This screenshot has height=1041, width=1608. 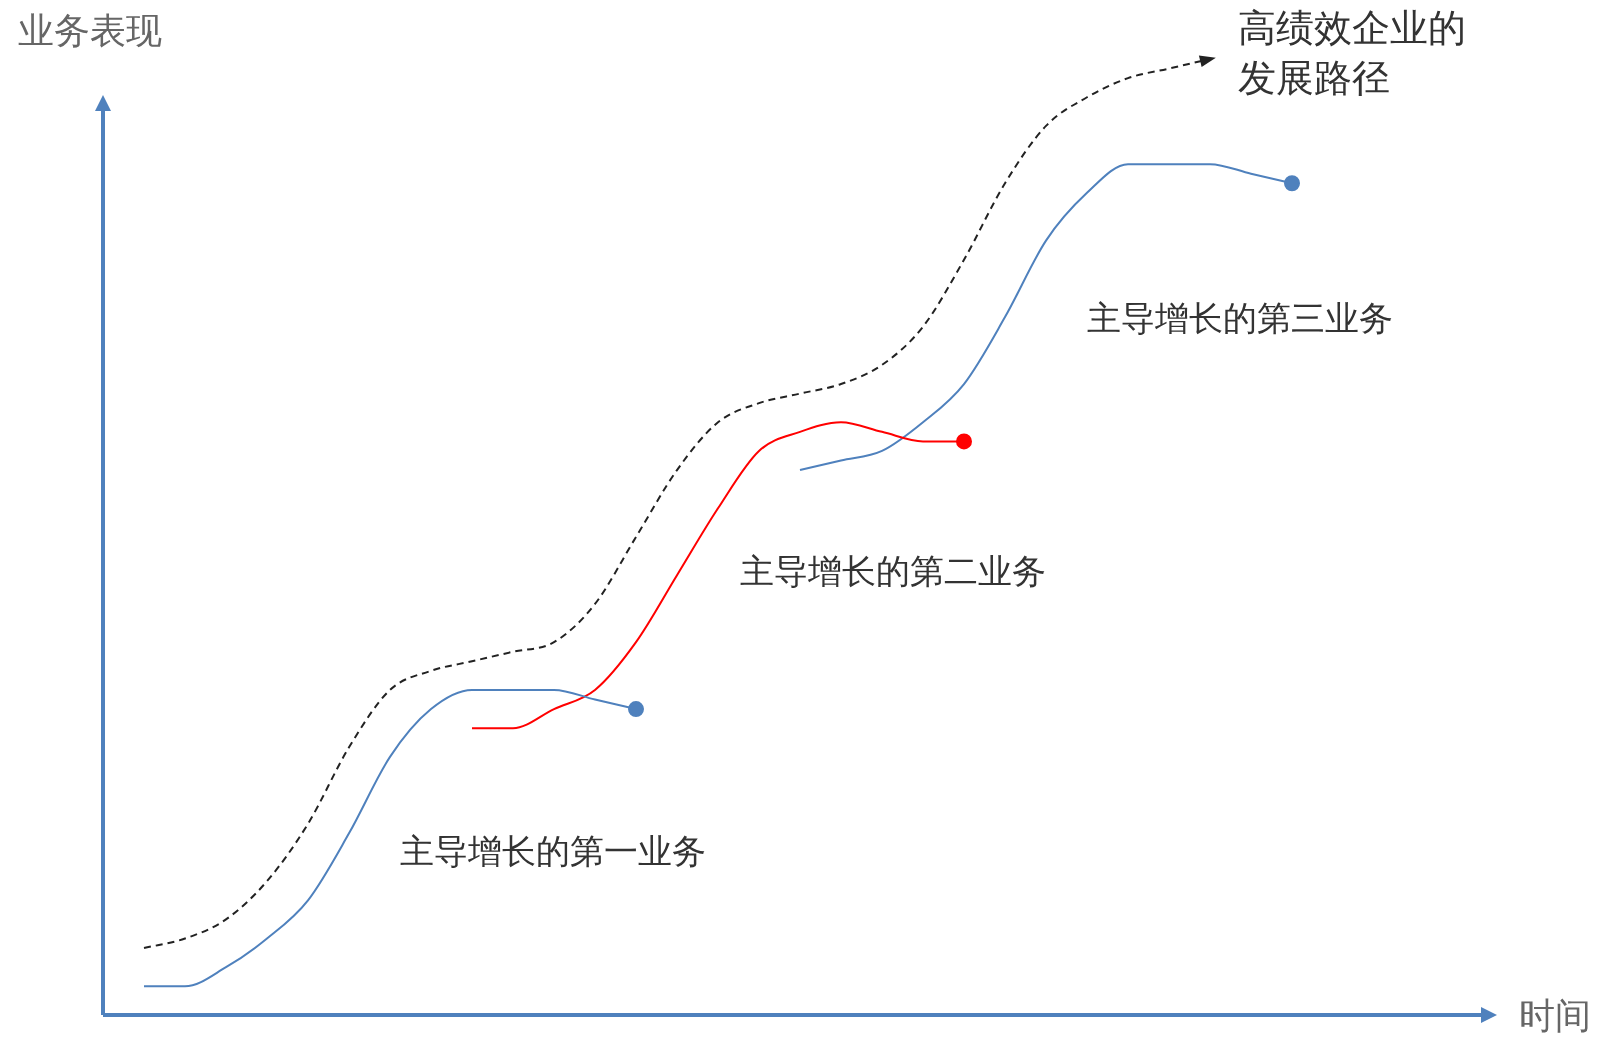 I want to click on annotation: 高绩效企业的发展路径, so click(x=1351, y=52).